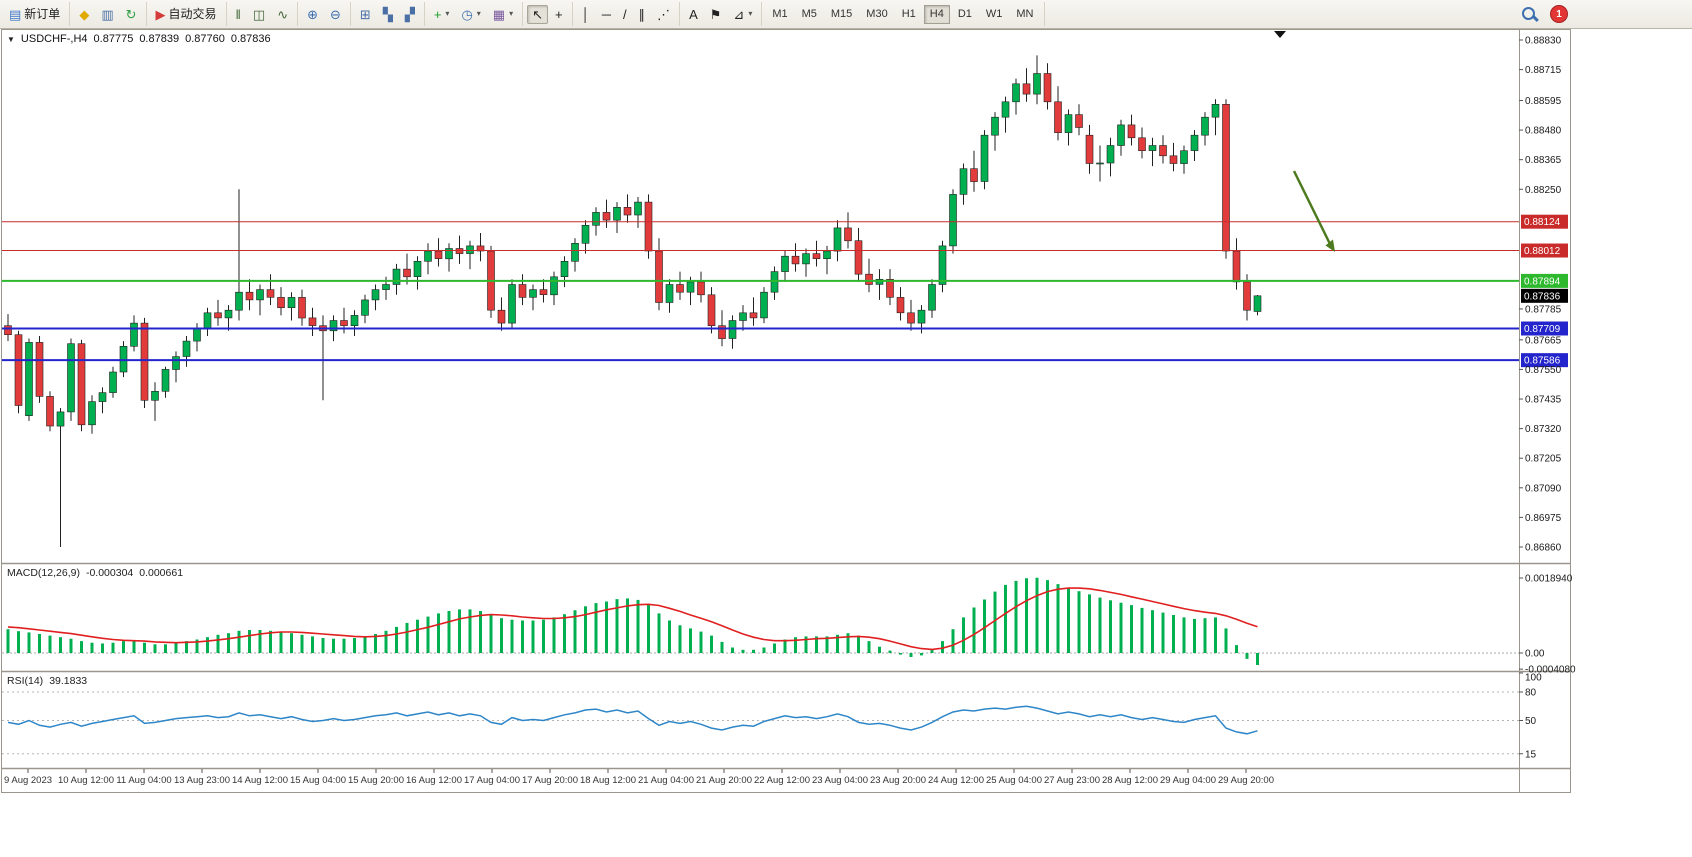 Image resolution: width=1692 pixels, height=857 pixels. I want to click on tile-windows-button: ⊞, so click(365, 14).